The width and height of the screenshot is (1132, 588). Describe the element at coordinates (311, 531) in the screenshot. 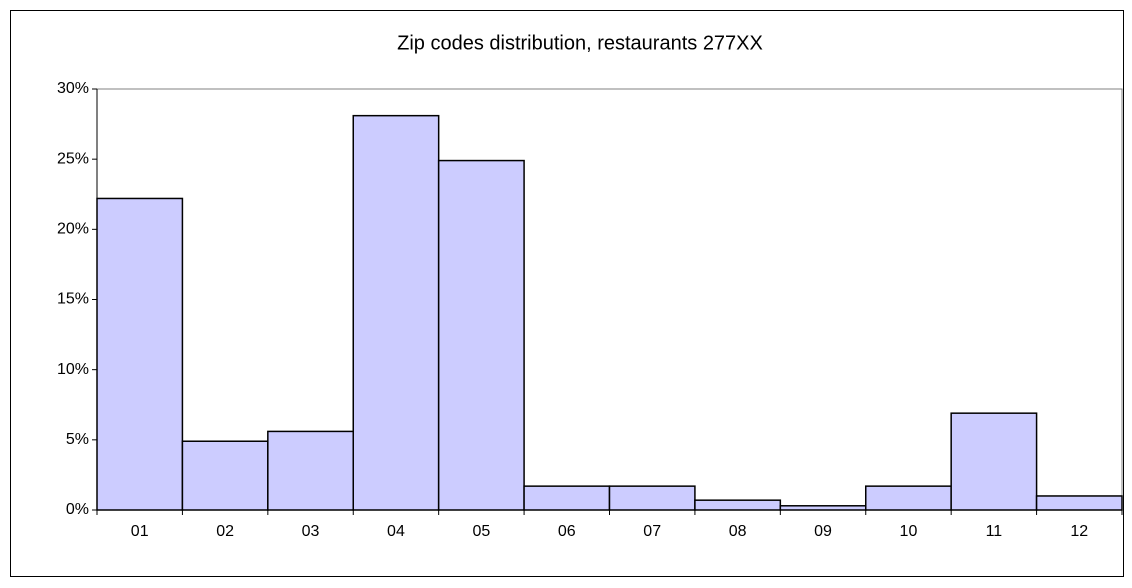

I see `x-tick-label: 03` at that location.